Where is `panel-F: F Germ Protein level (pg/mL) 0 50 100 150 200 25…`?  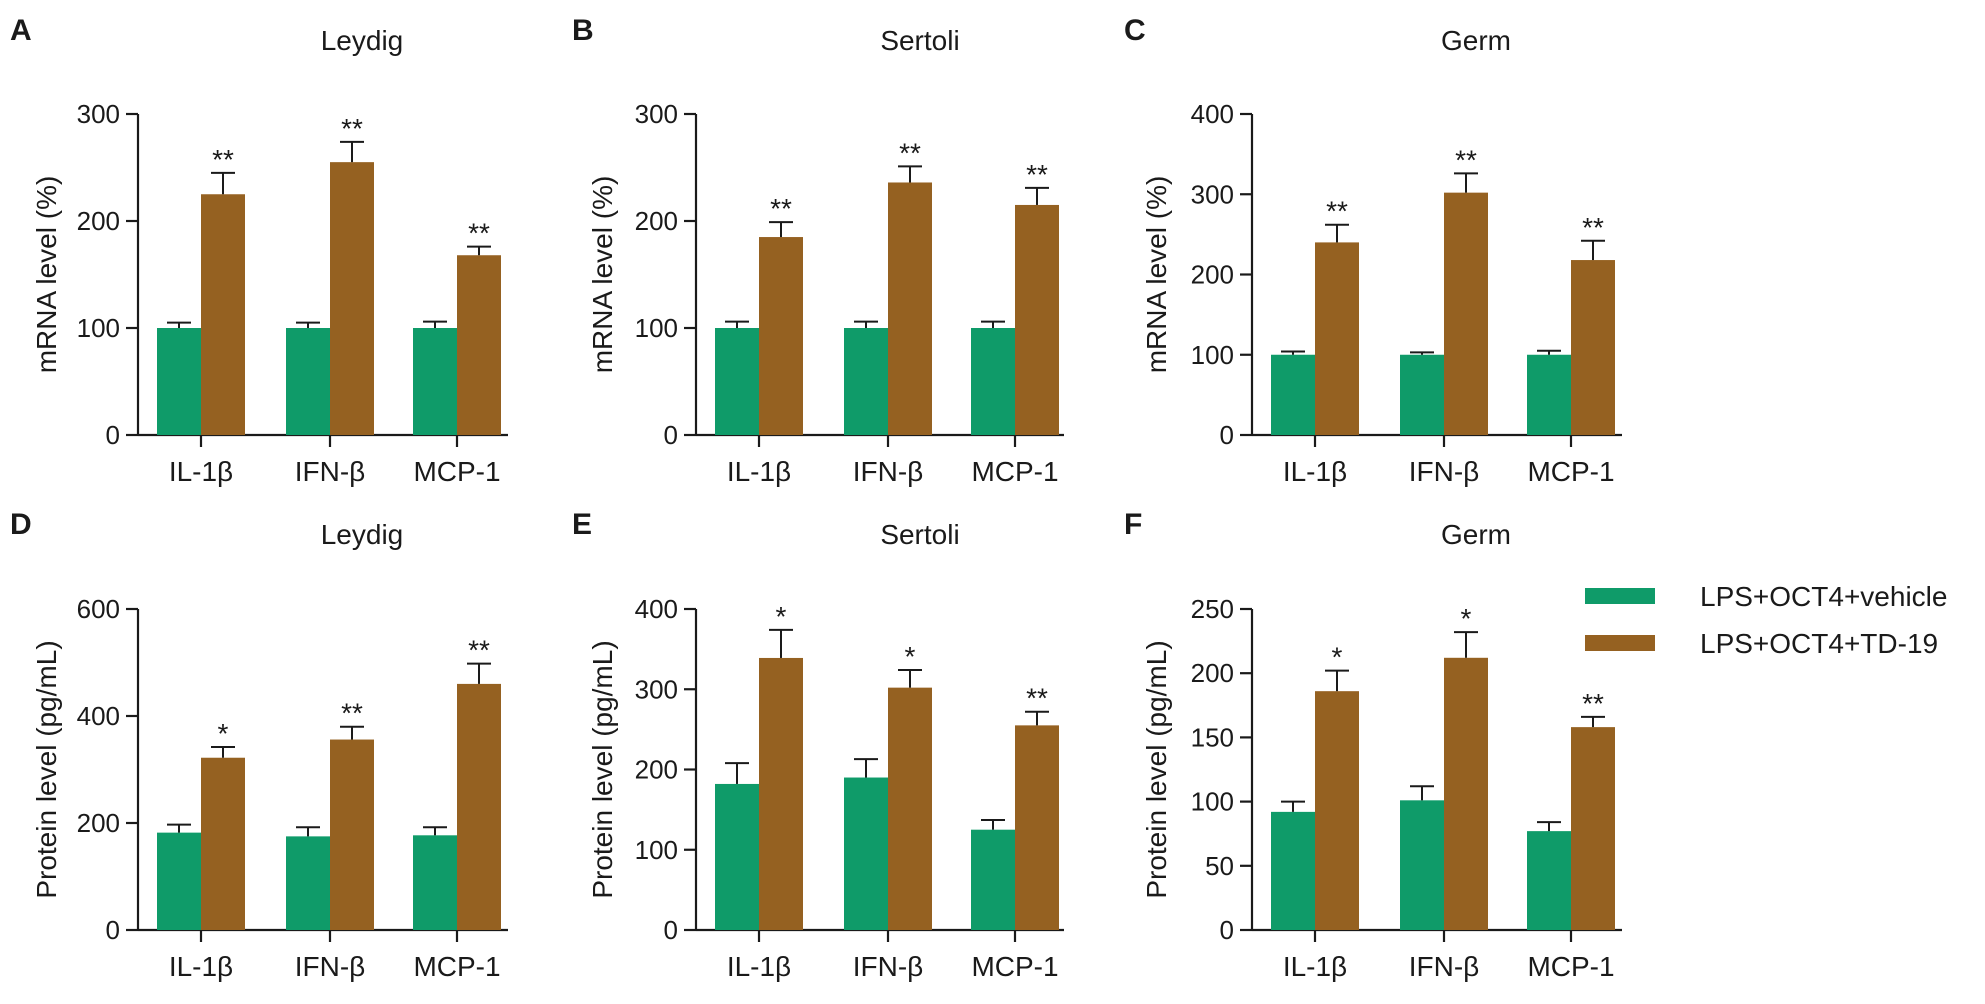
panel-F: F Germ Protein level (pg/mL) 0 50 100 150 200 25… is located at coordinates (1373, 745).